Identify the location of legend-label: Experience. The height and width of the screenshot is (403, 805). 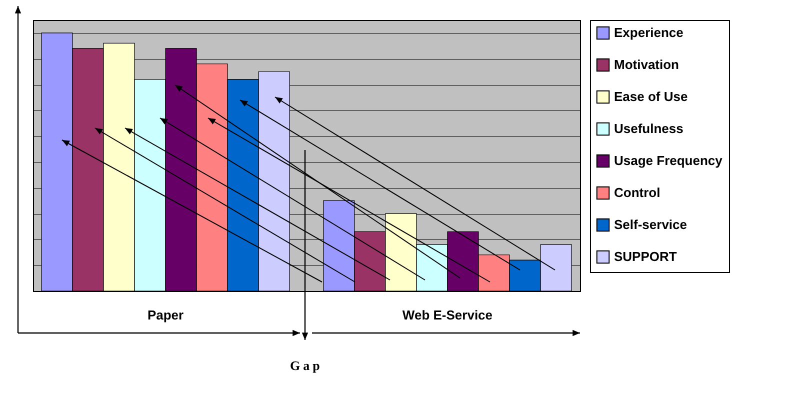
(649, 32).